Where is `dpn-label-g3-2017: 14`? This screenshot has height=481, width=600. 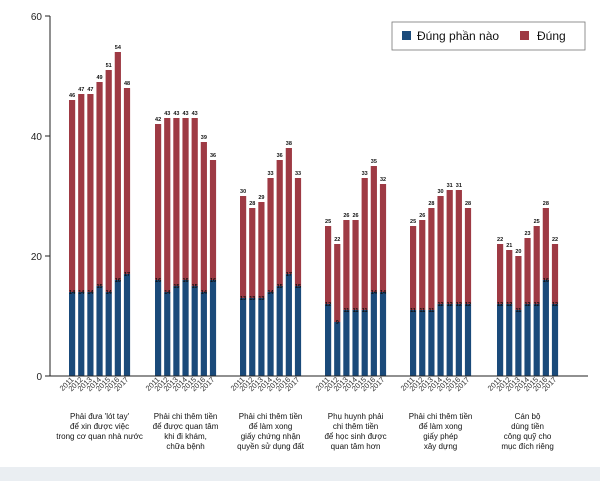
dpn-label-g3-2017: 14 is located at coordinates (383, 293).